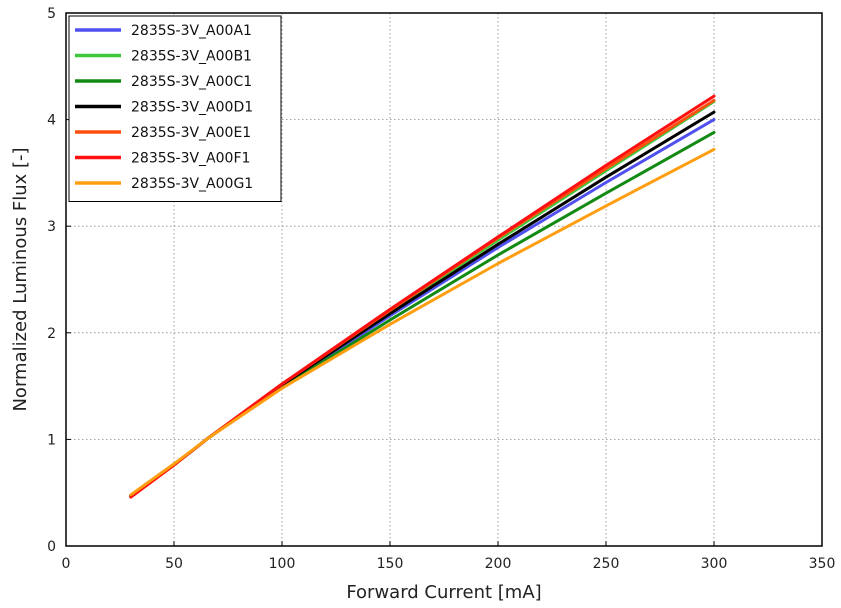  Describe the element at coordinates (51, 440) in the screenshot. I see `y-tick-label: 1` at that location.